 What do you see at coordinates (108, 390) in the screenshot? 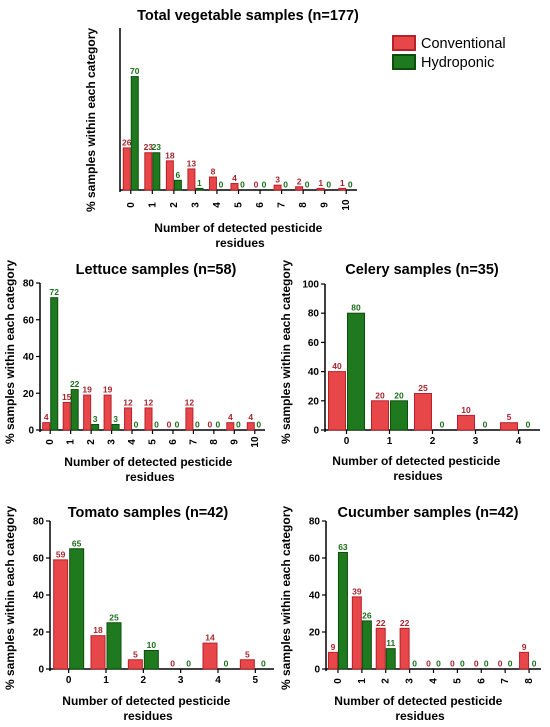
I see `data-label-conventional: 19` at bounding box center [108, 390].